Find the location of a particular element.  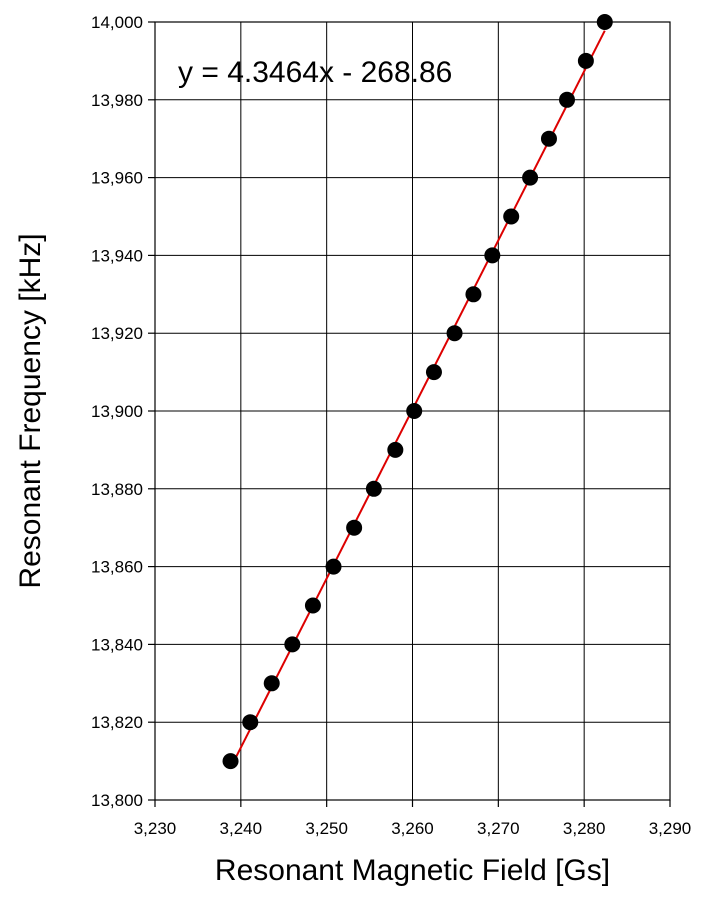

y-tick-label: 13,820 is located at coordinates (117, 722).